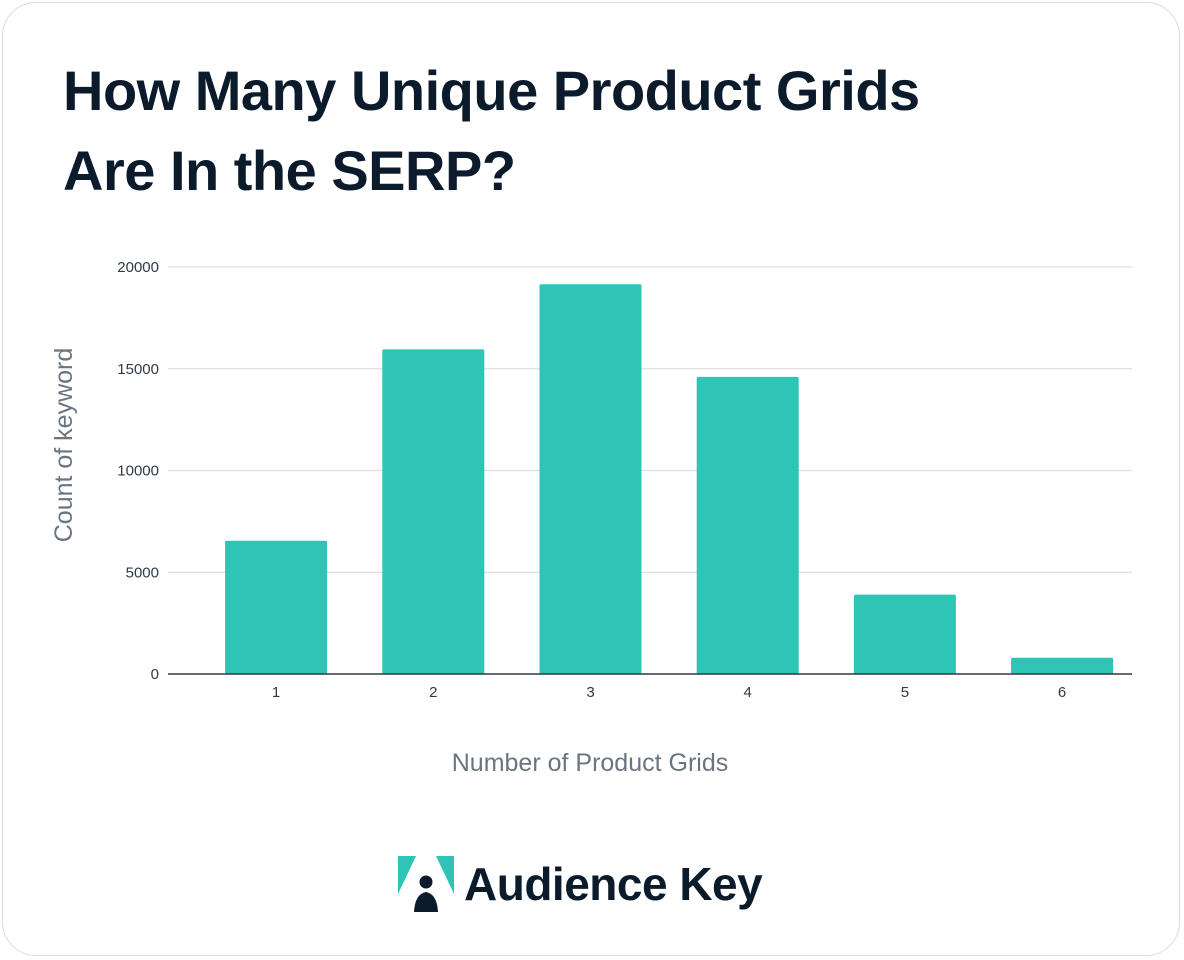  I want to click on x-tick-label: 1, so click(276, 692).